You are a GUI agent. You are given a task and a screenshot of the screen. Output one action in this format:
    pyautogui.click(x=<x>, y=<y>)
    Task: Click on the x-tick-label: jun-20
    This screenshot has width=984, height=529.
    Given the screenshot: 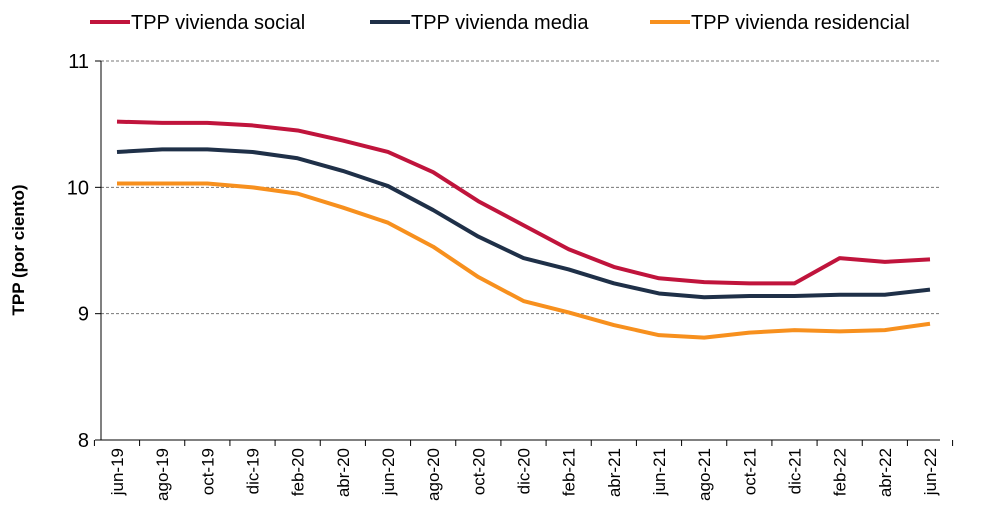 What is the action you would take?
    pyautogui.click(x=388, y=472)
    